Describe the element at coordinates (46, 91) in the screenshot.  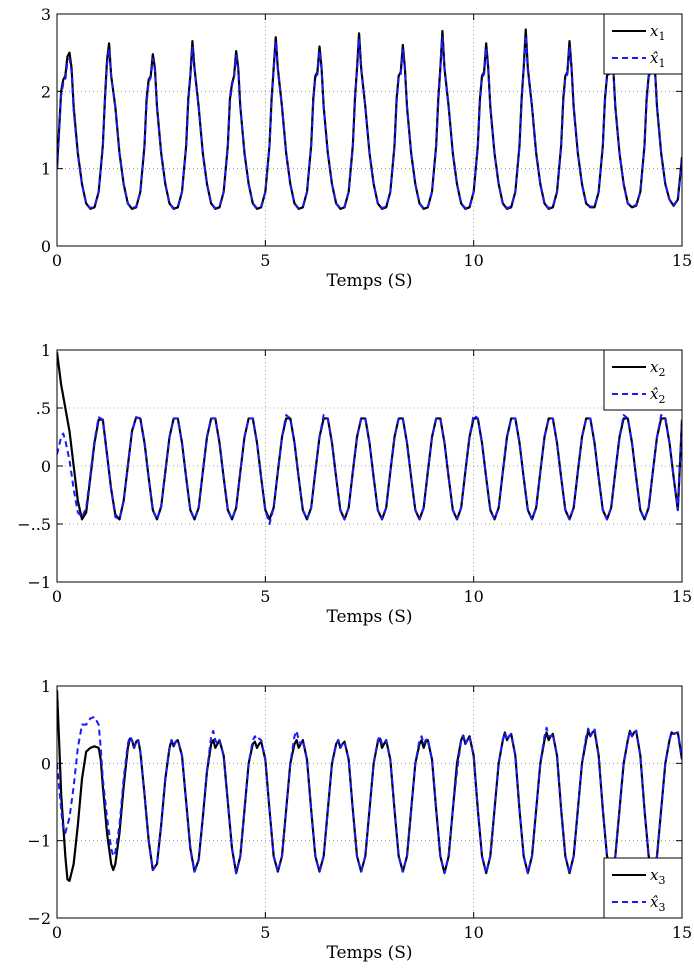
I see `y-tick-label: 2` at that location.